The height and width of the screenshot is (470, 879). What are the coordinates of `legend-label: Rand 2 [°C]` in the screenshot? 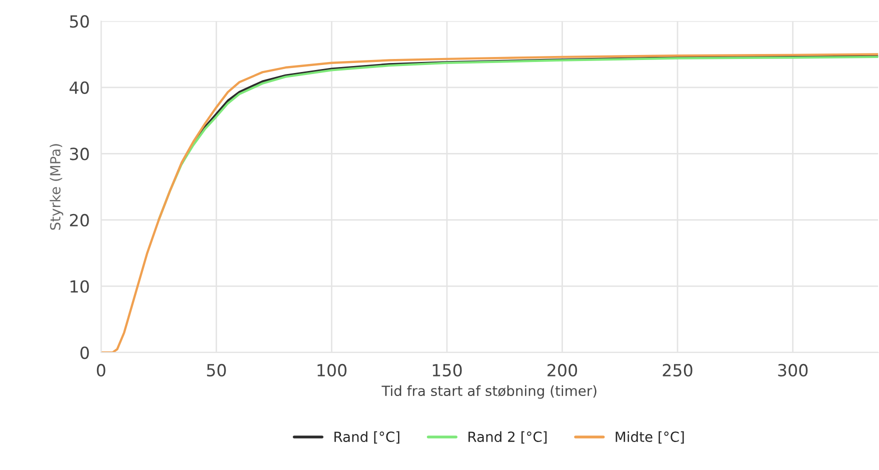 It's located at (507, 437).